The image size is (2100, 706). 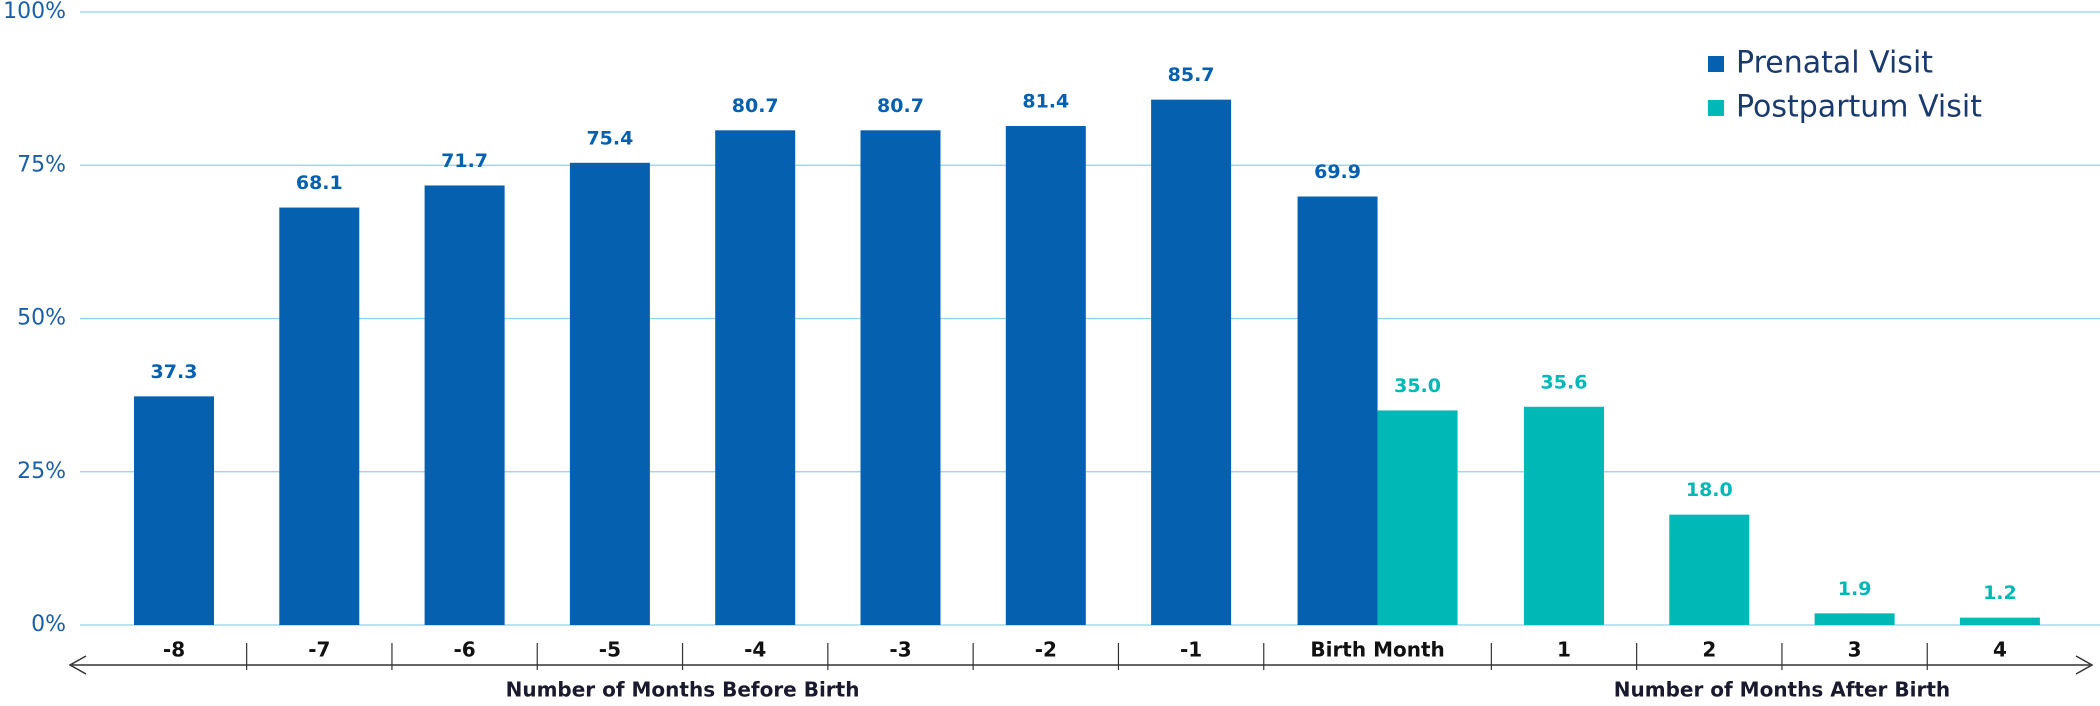 What do you see at coordinates (1045, 102) in the screenshot?
I see `value-label: 81.4` at bounding box center [1045, 102].